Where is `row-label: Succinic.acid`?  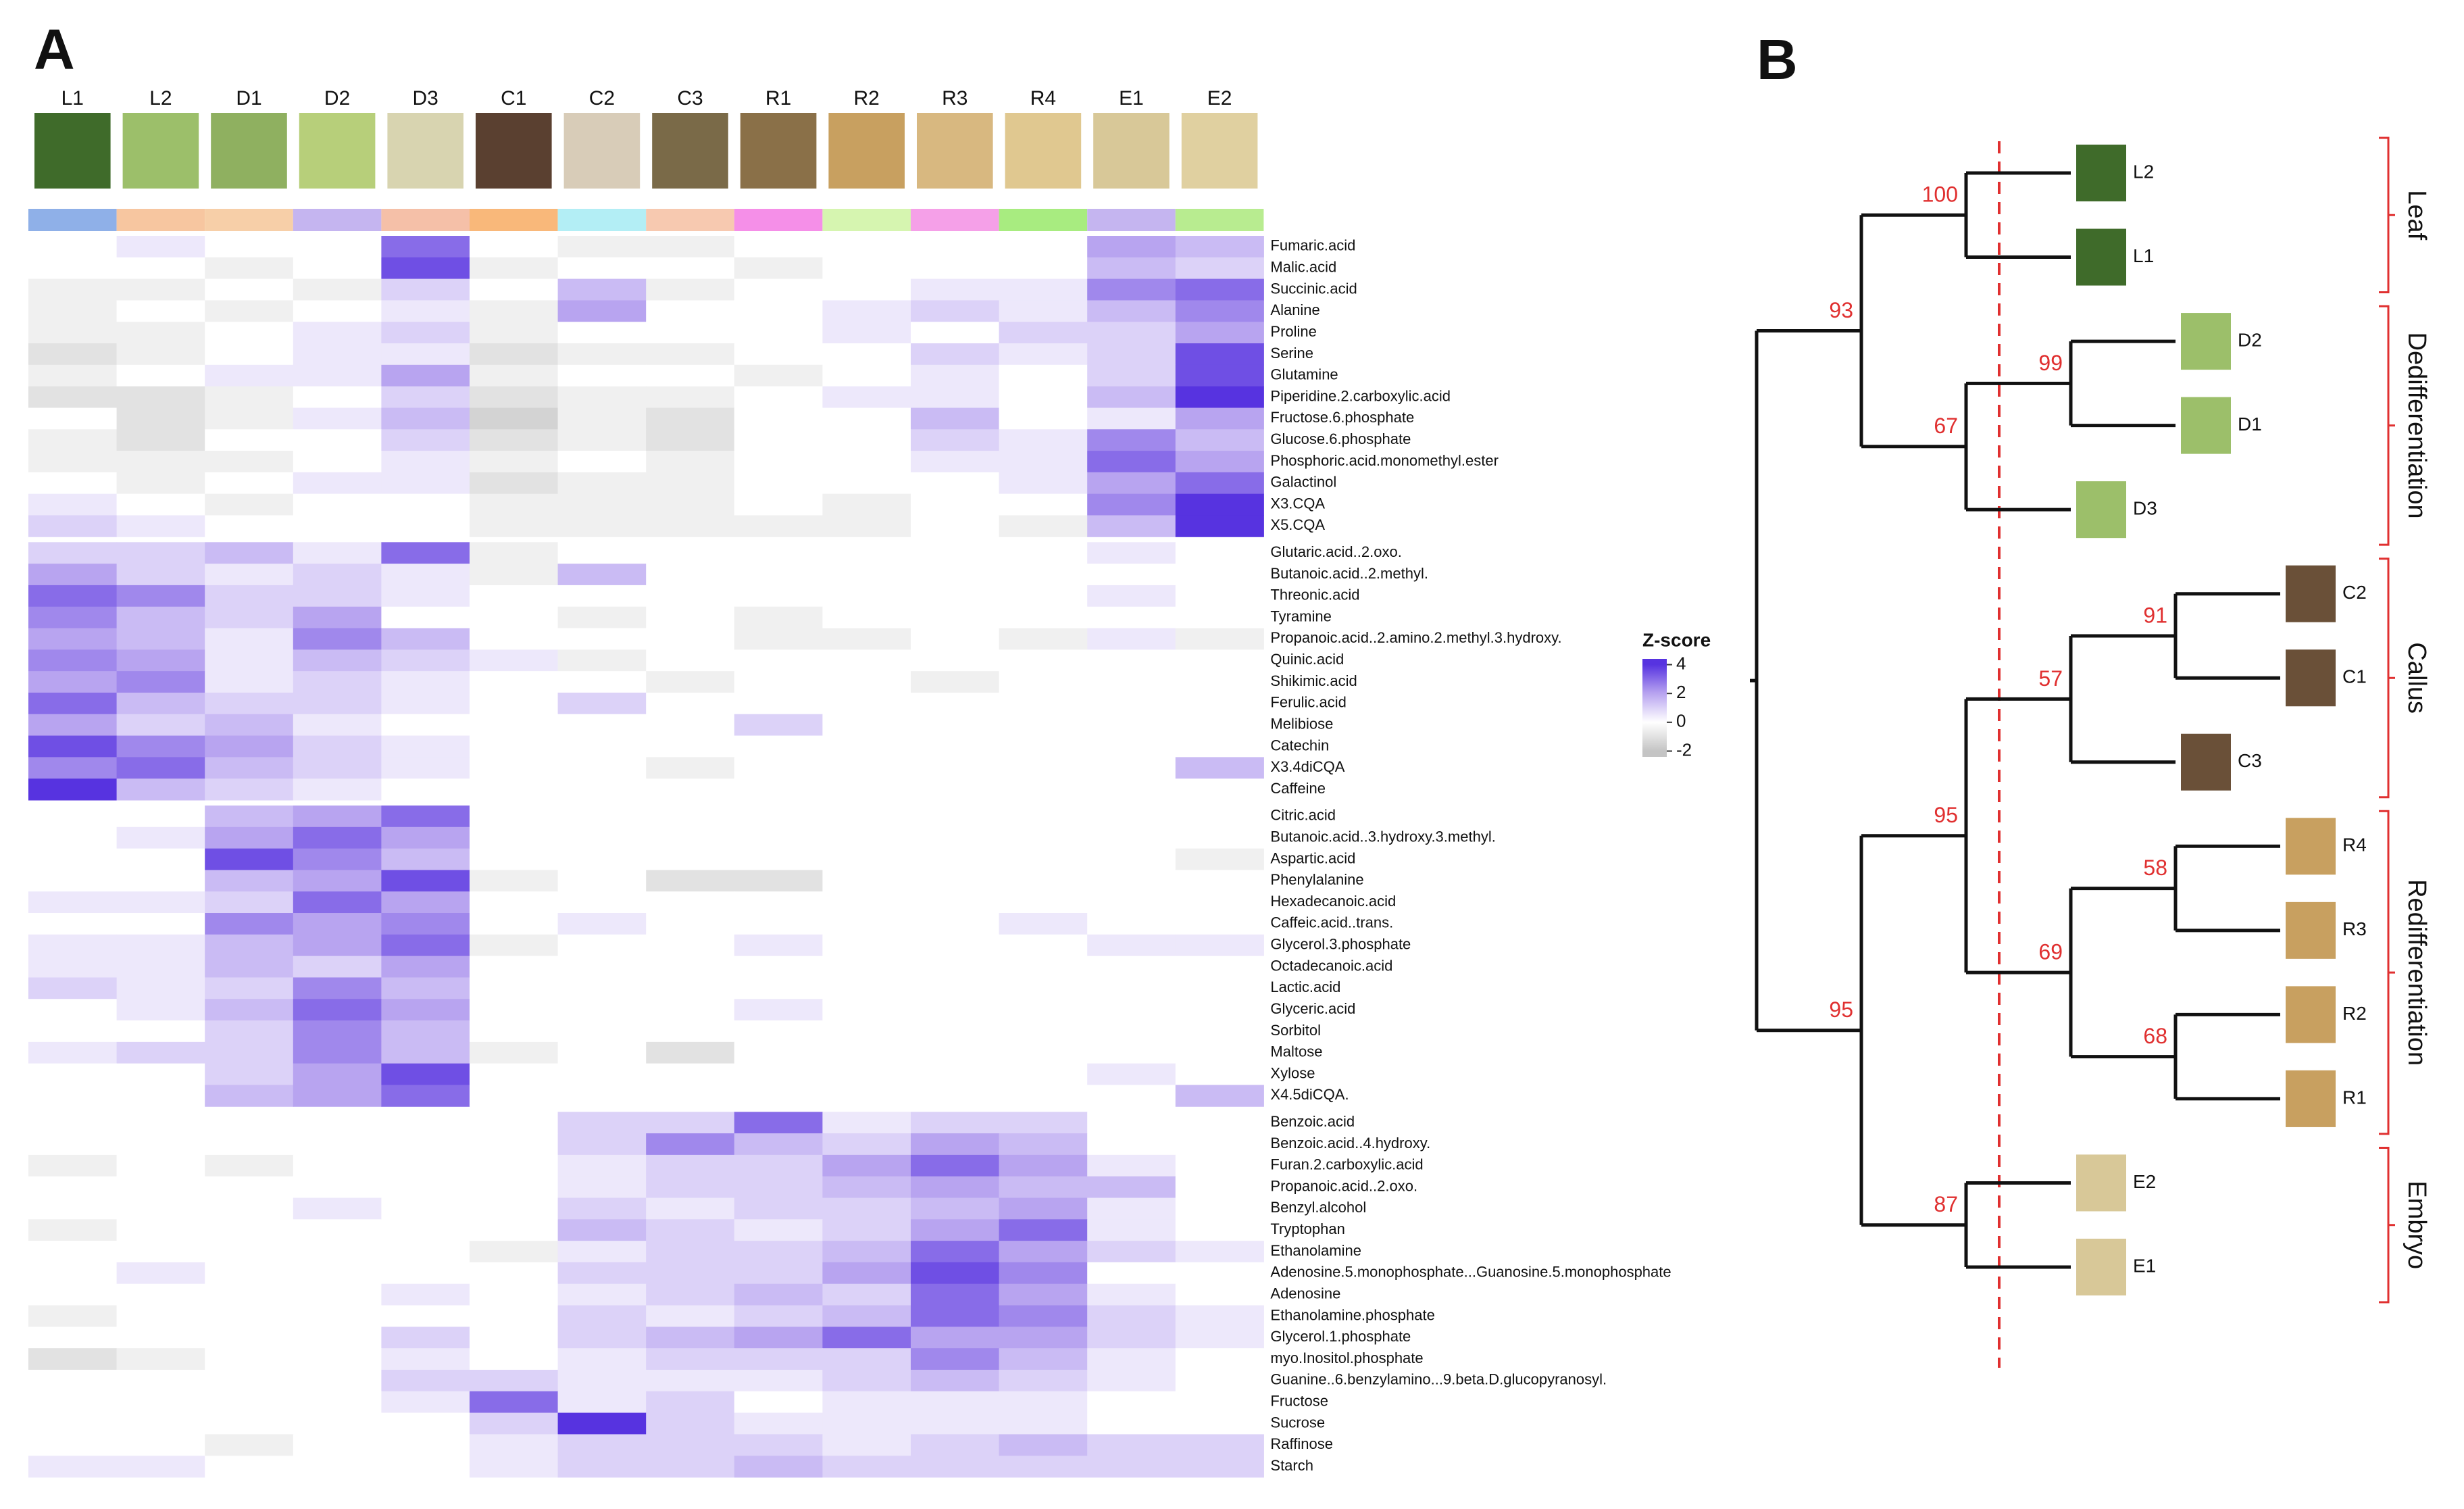 row-label: Succinic.acid is located at coordinates (1313, 288).